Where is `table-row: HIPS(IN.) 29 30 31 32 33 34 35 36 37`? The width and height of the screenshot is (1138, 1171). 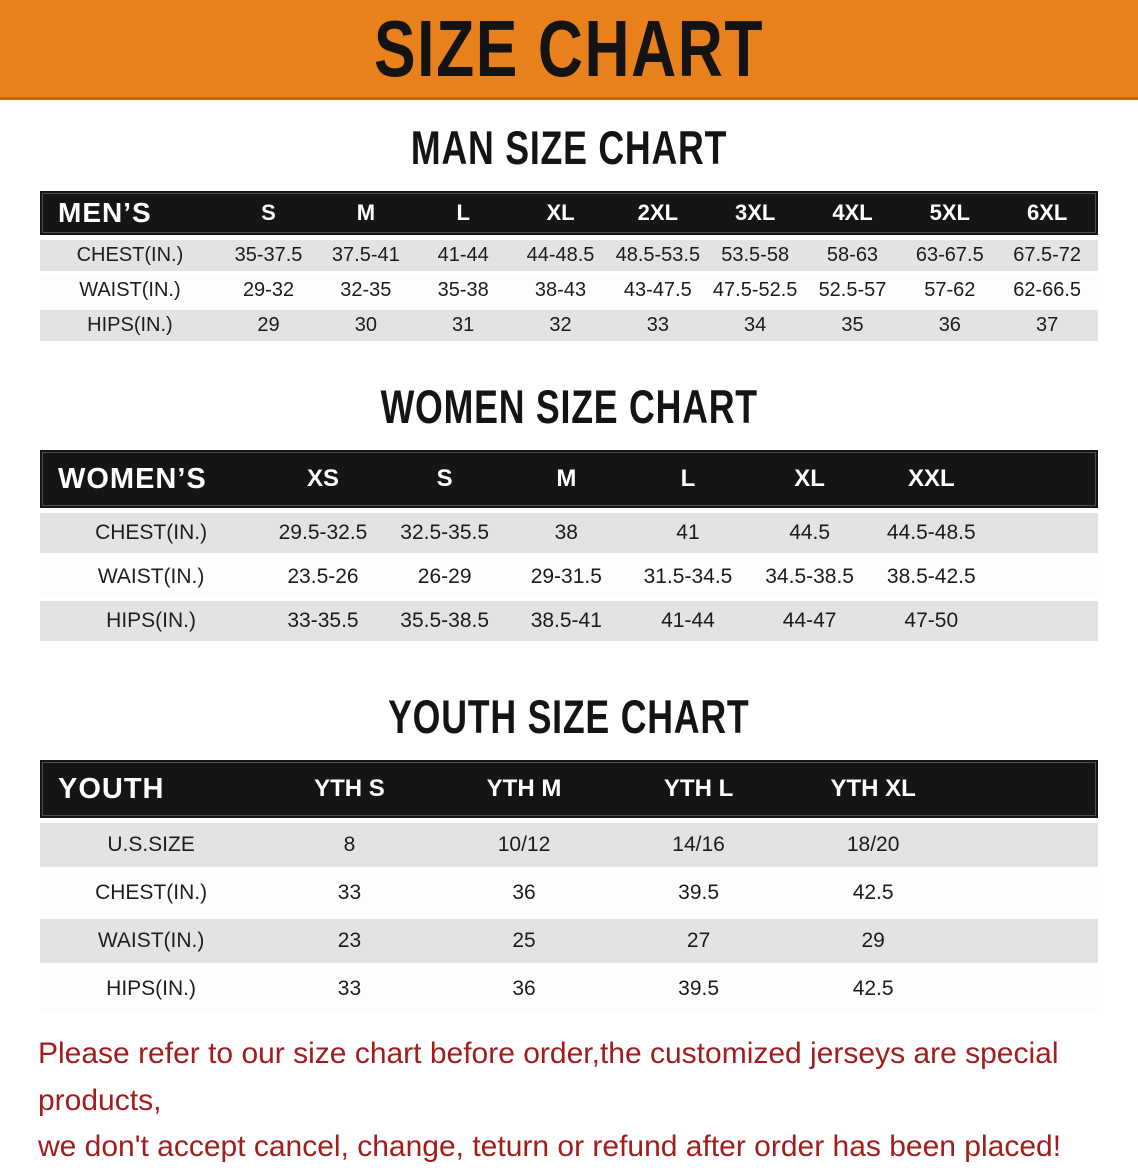 table-row: HIPS(IN.) 29 30 31 32 33 34 35 36 37 is located at coordinates (569, 325).